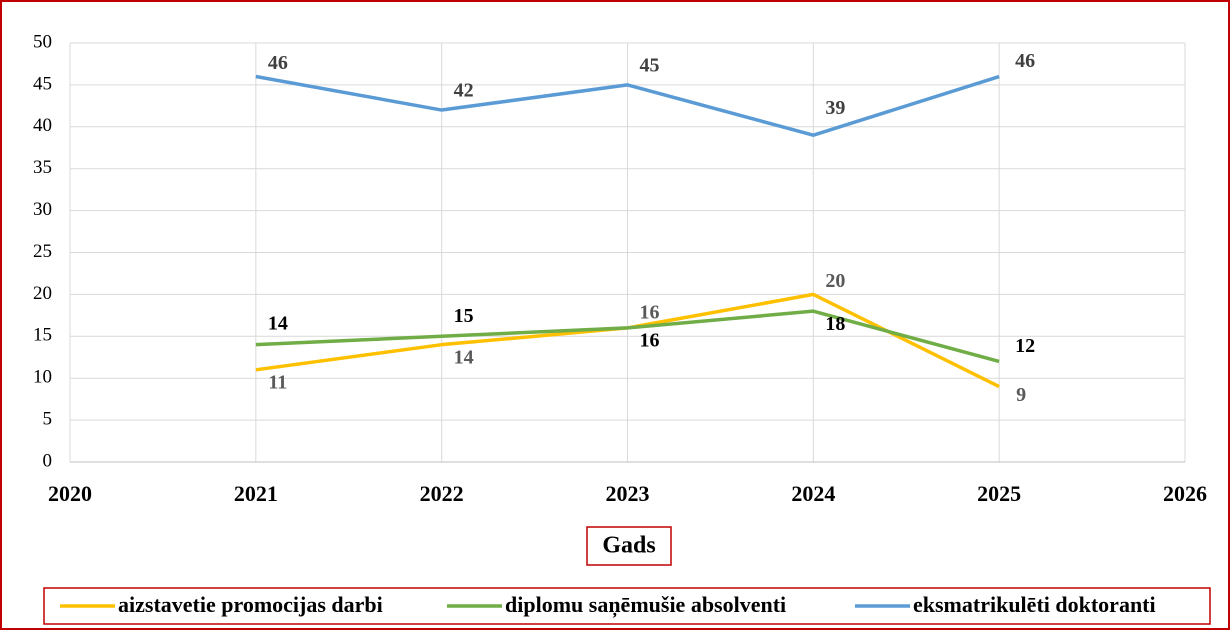 The image size is (1230, 635). Describe the element at coordinates (835, 108) in the screenshot. I see `data-label: 39` at that location.